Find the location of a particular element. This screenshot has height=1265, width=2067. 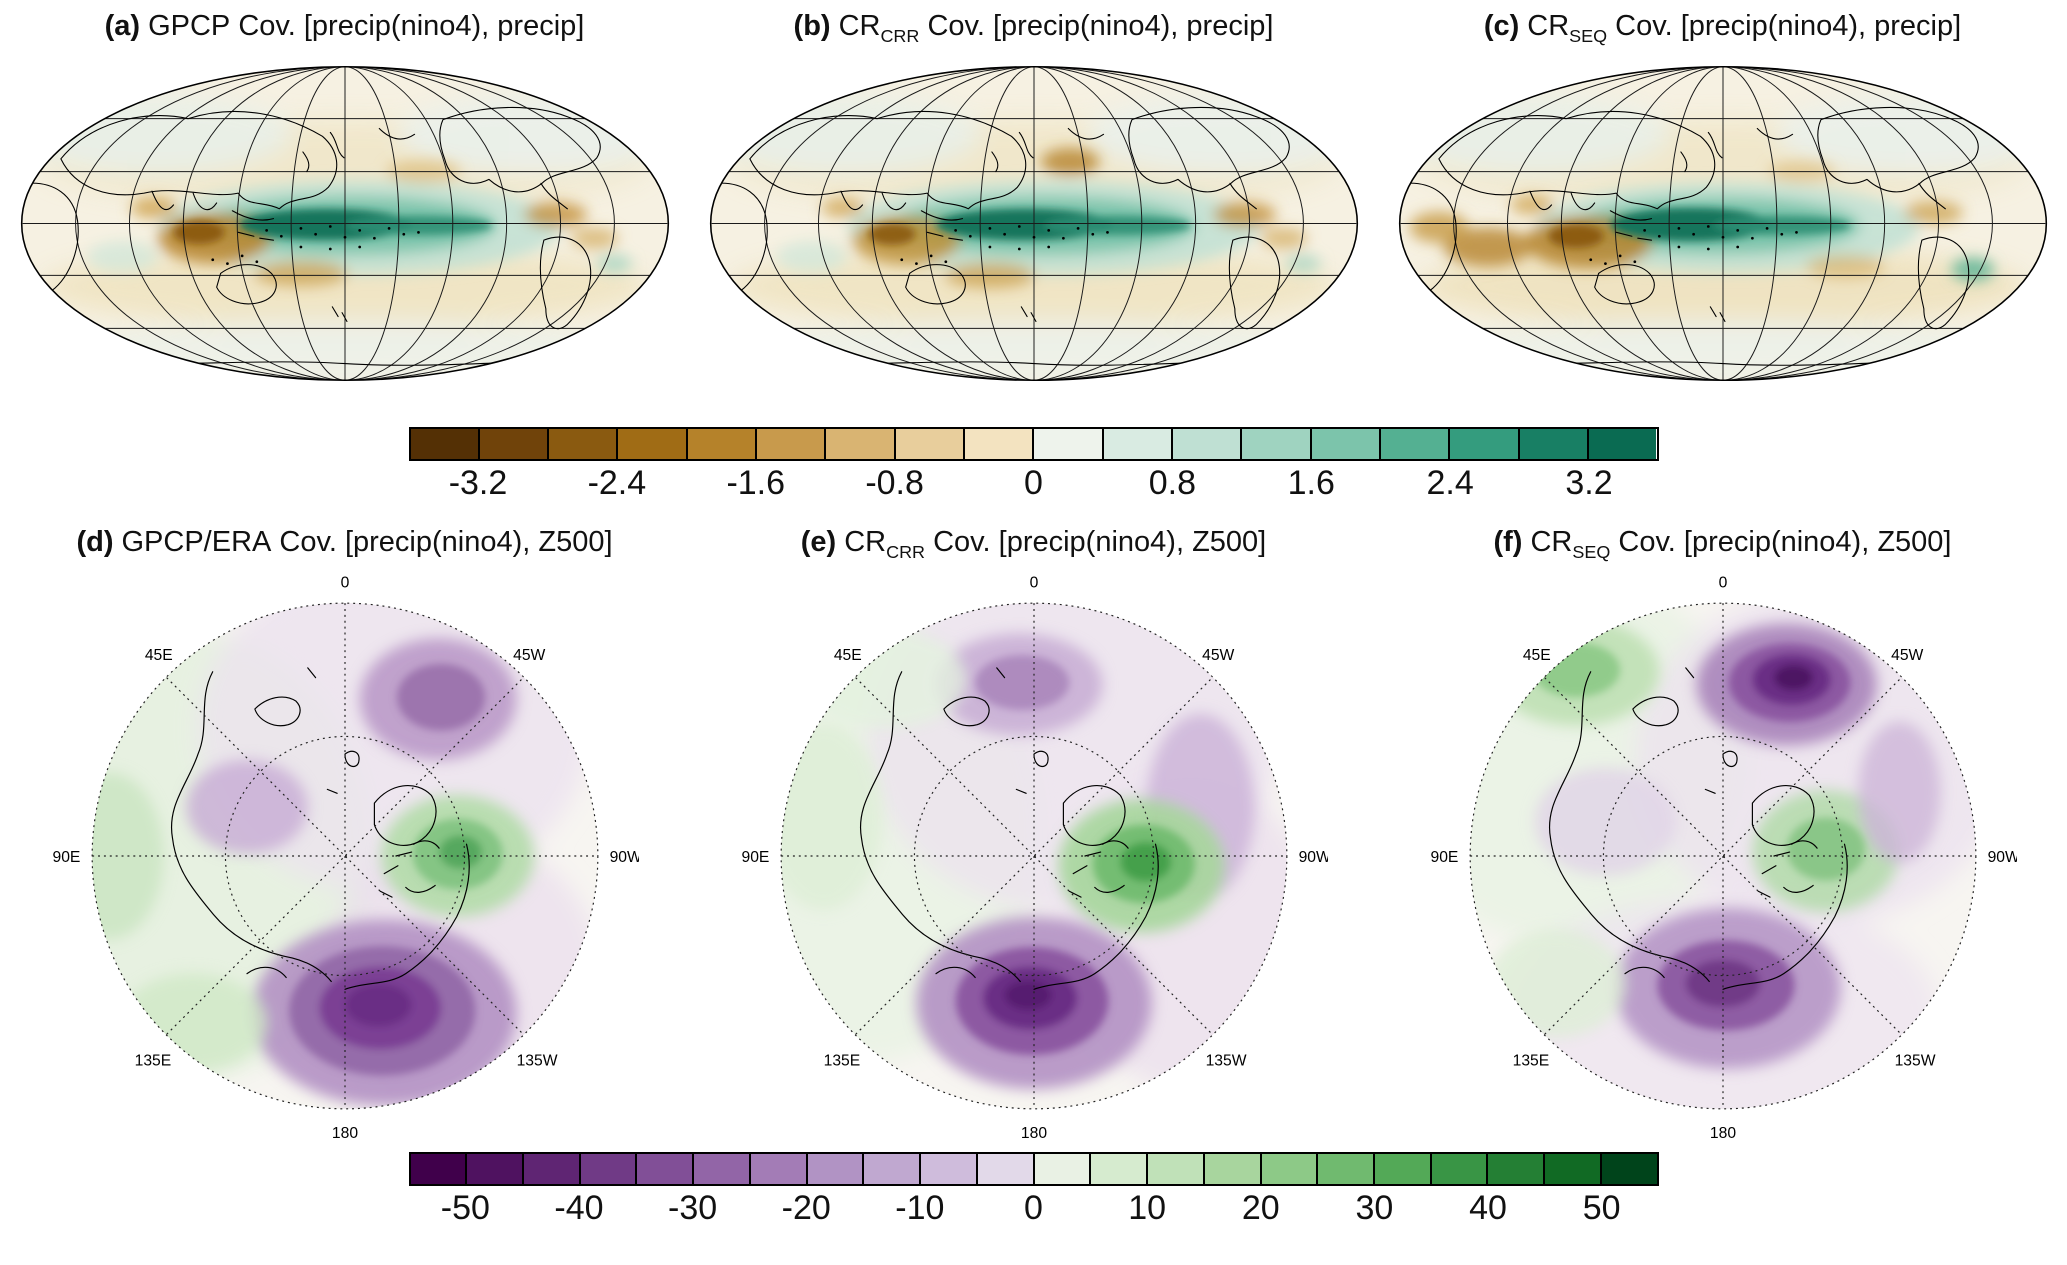

precip-colorbar-block: -3.2 -2.4 -1.6 -0.8 0 0.8 1.6 2.4 3.2 is located at coordinates (1033, 469).